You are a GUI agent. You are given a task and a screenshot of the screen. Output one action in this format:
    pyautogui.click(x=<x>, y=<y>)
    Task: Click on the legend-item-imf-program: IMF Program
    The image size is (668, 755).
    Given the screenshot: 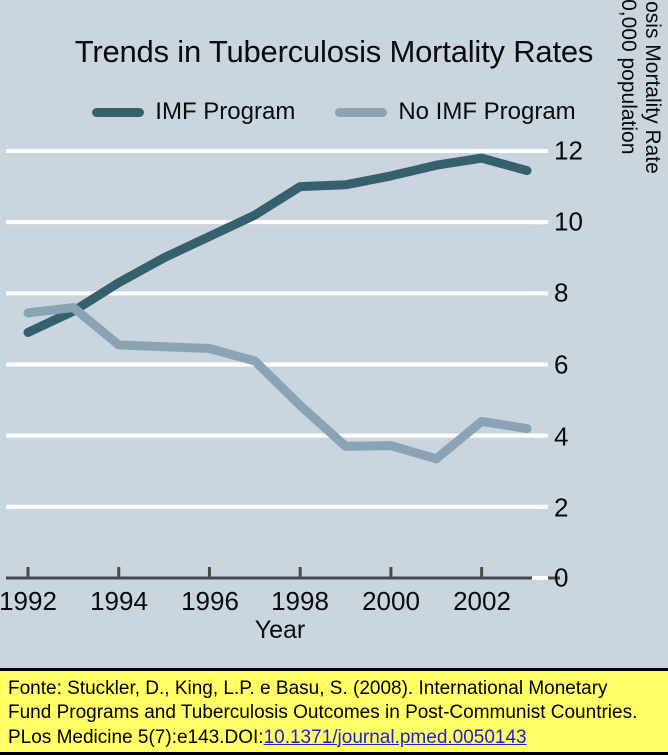 What is the action you would take?
    pyautogui.click(x=193, y=112)
    